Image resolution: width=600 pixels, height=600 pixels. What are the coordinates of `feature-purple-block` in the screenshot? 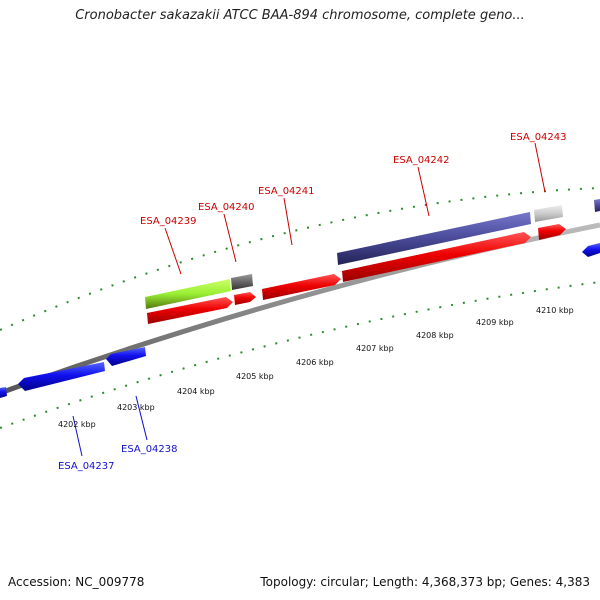 It's located at (434, 238).